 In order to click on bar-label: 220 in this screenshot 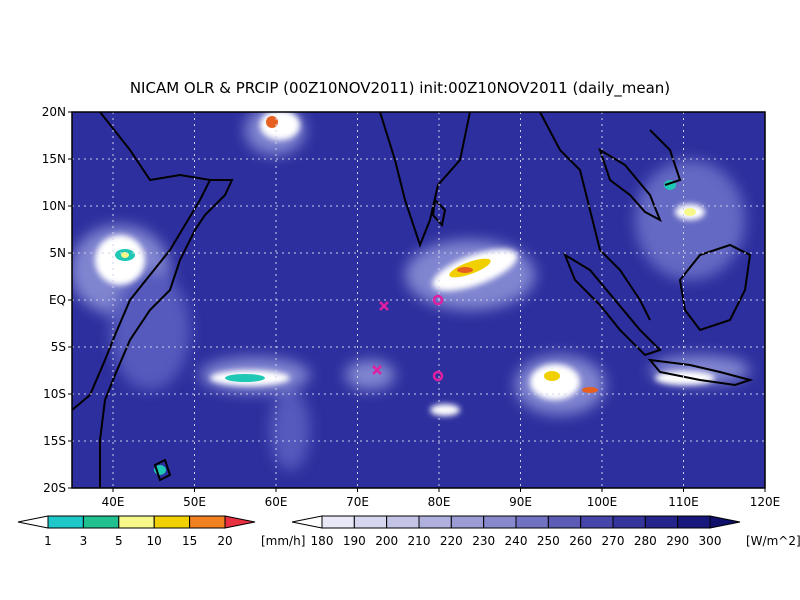, I will do `click(451, 541)`.